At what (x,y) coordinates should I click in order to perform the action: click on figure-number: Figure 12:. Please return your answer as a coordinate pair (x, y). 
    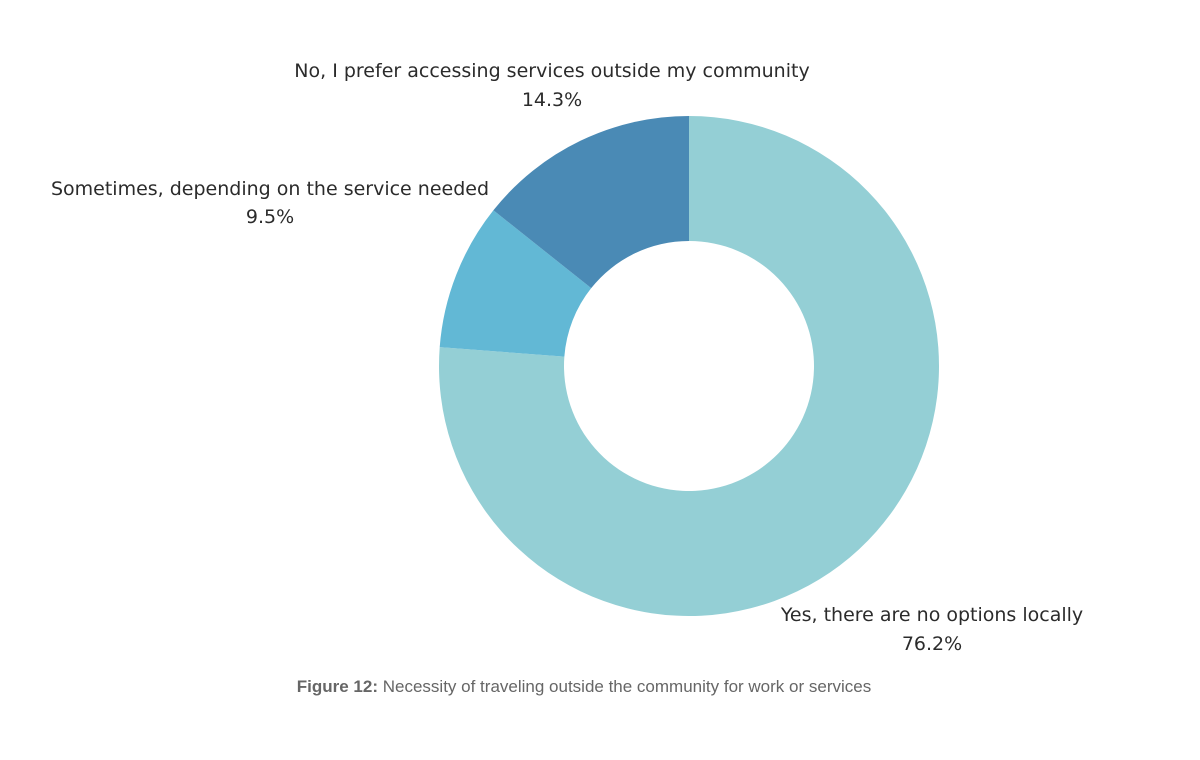
    Looking at the image, I should click on (337, 686).